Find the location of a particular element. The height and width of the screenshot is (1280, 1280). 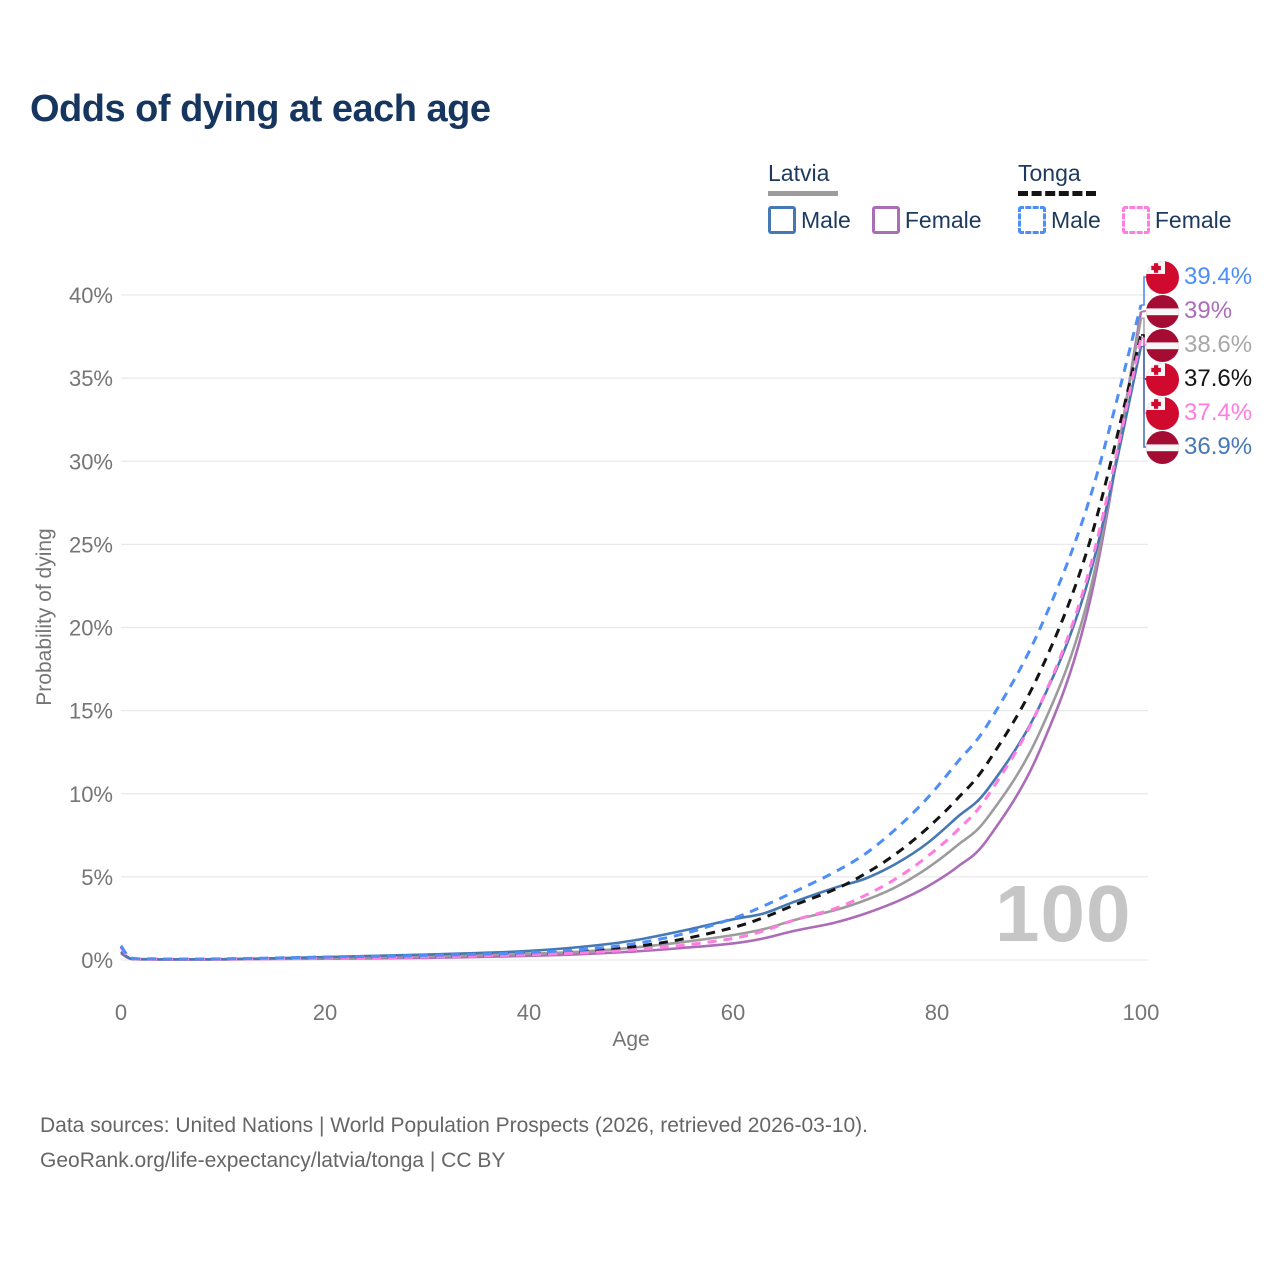

end-value-tonga-male: 39.4% is located at coordinates (1218, 276).